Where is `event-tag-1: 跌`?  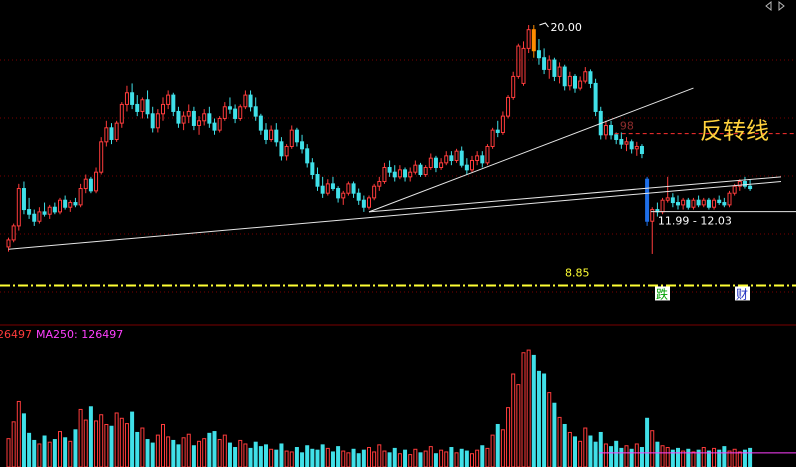 event-tag-1: 跌 is located at coordinates (662, 293).